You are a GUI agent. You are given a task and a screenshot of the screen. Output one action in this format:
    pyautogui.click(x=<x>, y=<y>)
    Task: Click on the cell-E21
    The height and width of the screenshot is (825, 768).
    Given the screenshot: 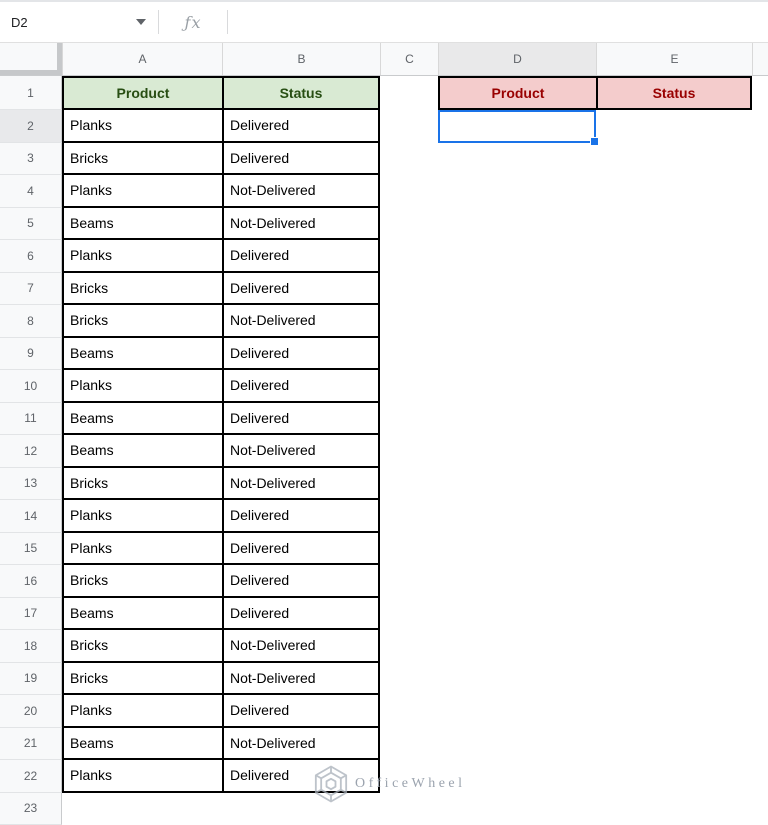 What is the action you would take?
    pyautogui.click(x=674, y=743)
    